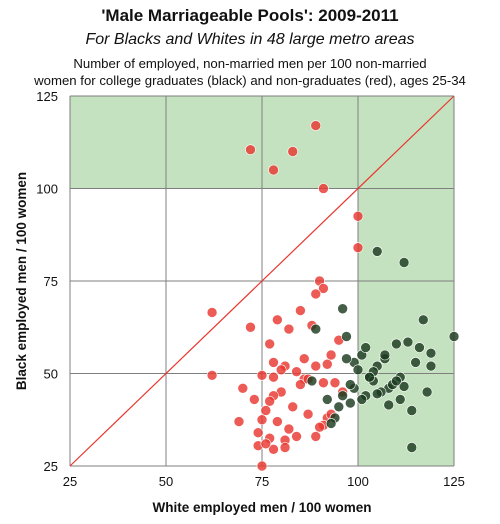 This screenshot has height=524, width=500. What do you see at coordinates (47, 189) in the screenshot?
I see `y-tick-label: 100` at bounding box center [47, 189].